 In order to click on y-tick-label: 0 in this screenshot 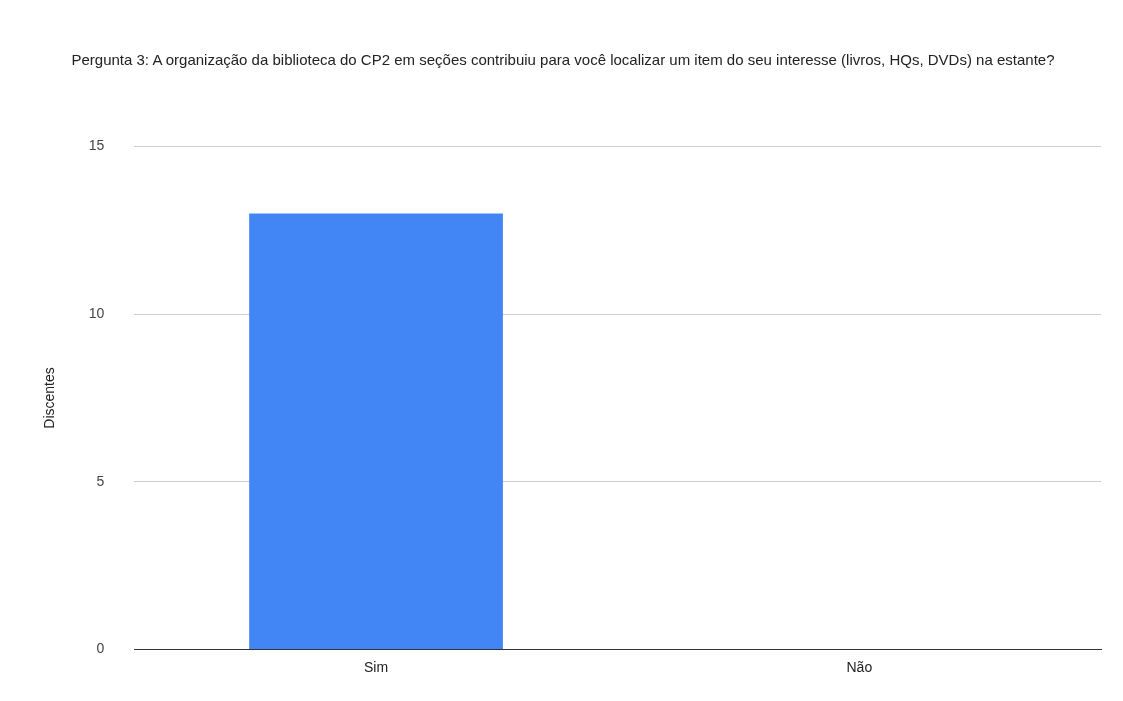, I will do `click(100, 648)`.